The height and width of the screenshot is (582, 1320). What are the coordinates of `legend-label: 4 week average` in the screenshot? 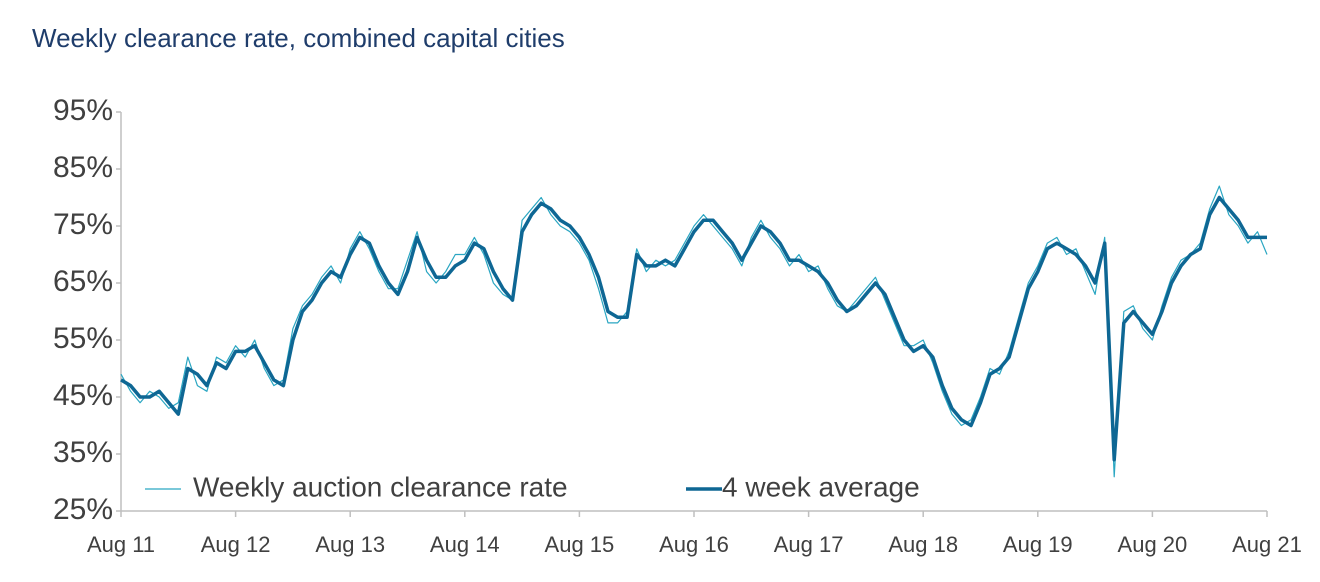 It's located at (821, 486).